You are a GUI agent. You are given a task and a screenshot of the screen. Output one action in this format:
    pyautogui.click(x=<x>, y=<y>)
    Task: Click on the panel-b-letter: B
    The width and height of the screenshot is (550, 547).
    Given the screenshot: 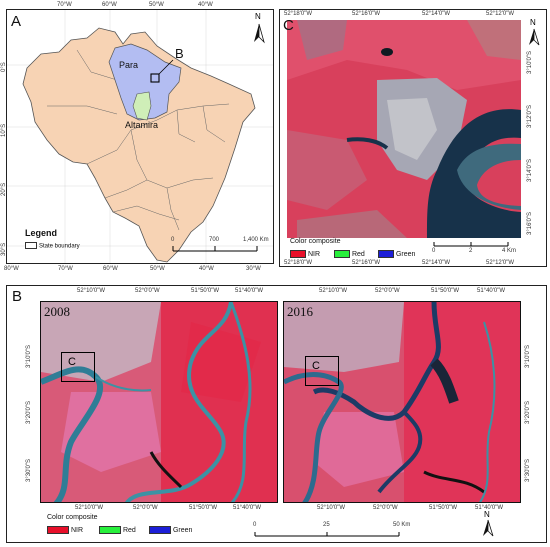 What is the action you would take?
    pyautogui.click(x=17, y=296)
    